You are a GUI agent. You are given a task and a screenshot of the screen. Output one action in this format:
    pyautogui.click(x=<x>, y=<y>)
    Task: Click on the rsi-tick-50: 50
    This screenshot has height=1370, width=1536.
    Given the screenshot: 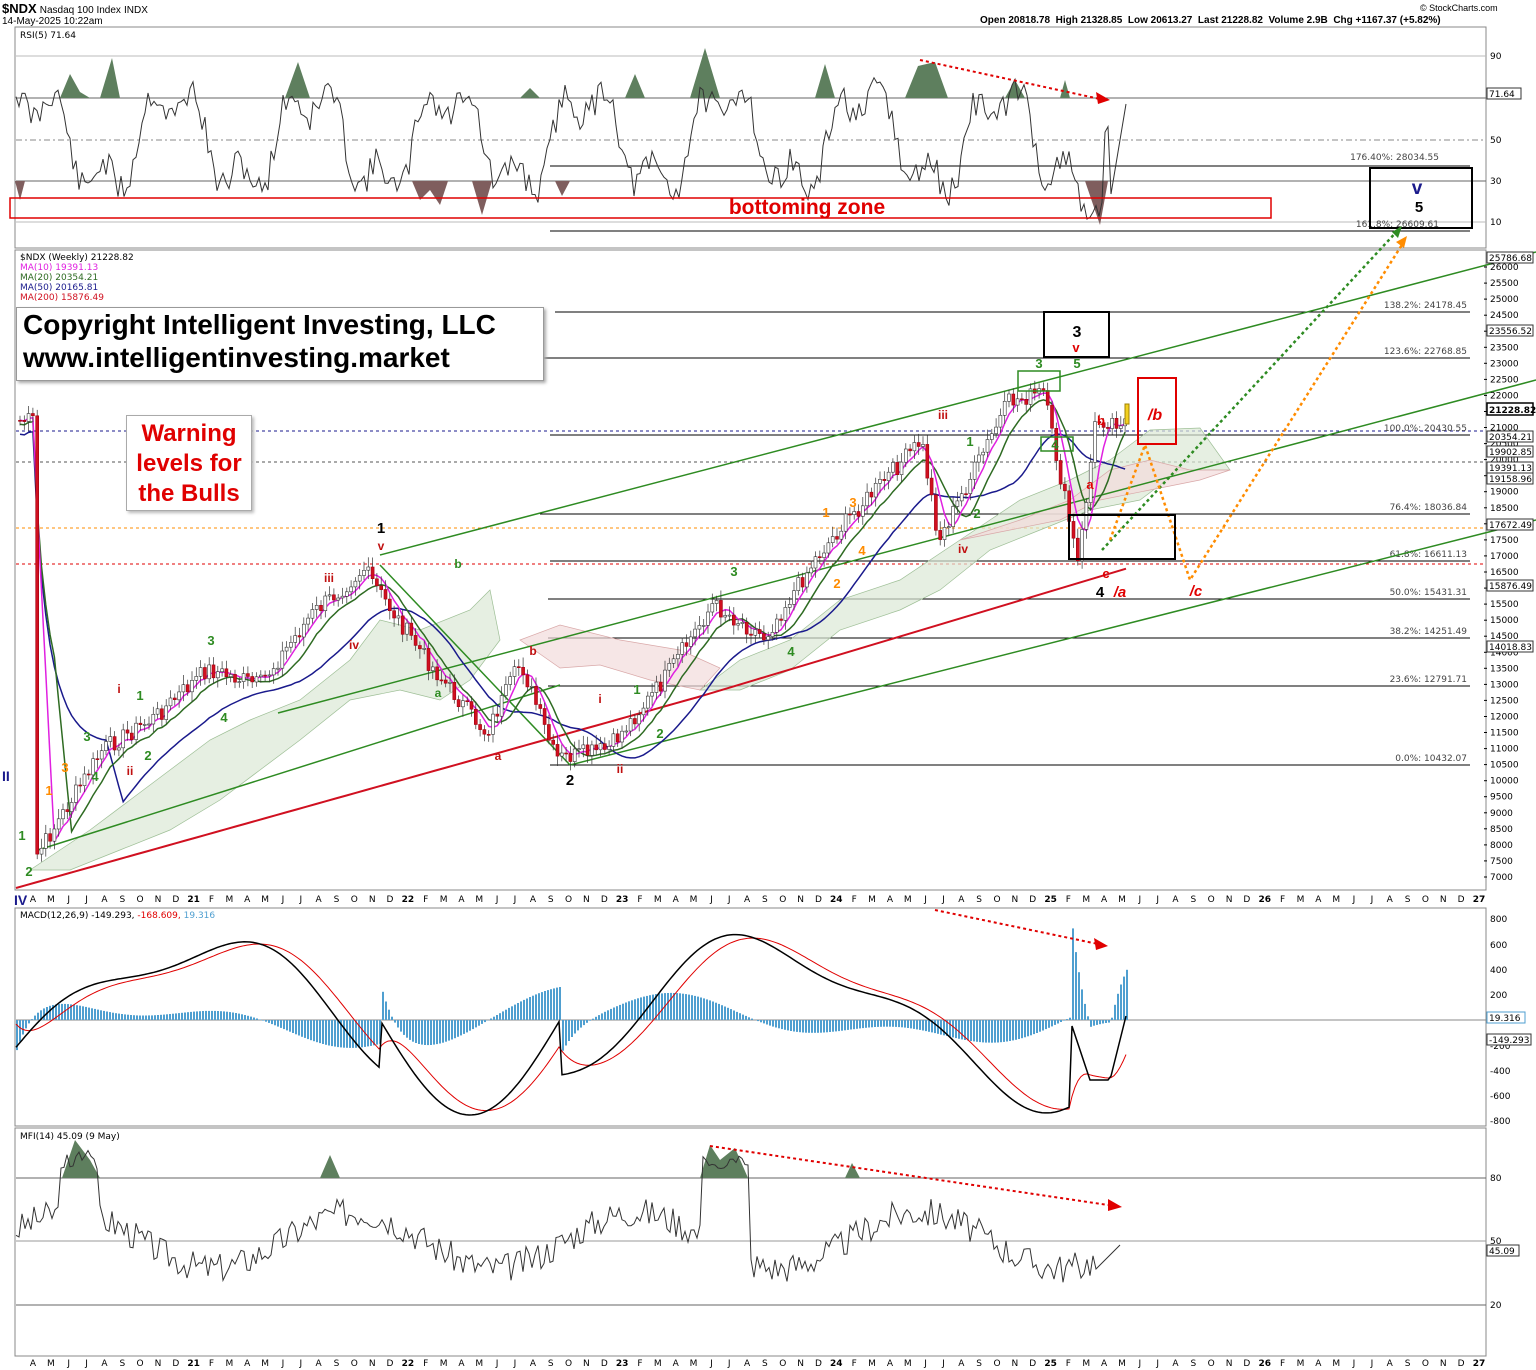 What is the action you would take?
    pyautogui.click(x=1496, y=141)
    